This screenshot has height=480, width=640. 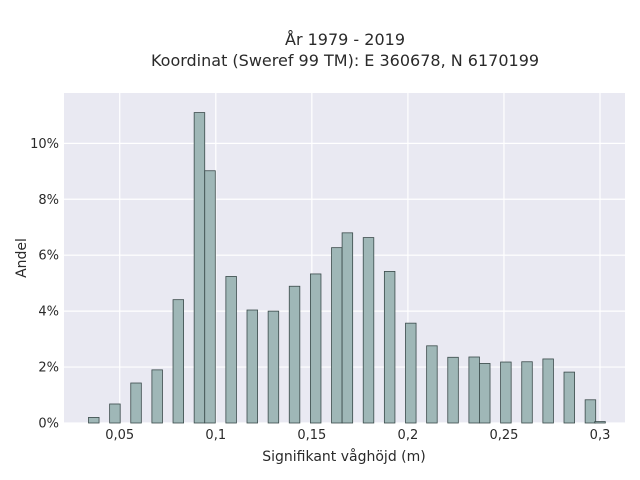 What do you see at coordinates (357, 435) in the screenshot?
I see `x-axis-ticks: 0,05 0,1 0,15 0,2 0,25 0,3` at bounding box center [357, 435].